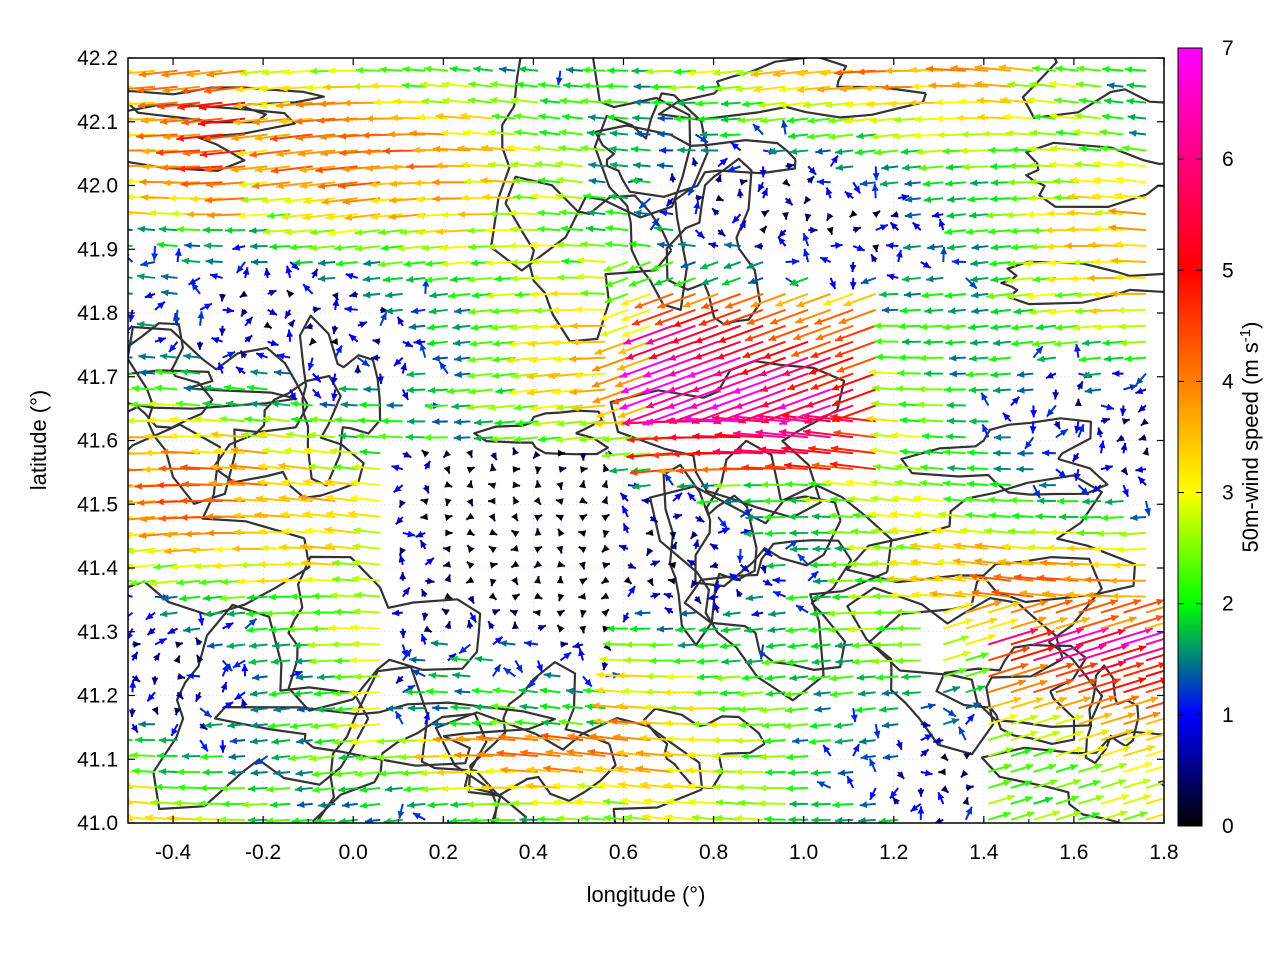 Image resolution: width=1280 pixels, height=960 pixels. Describe the element at coordinates (38, 440) in the screenshot. I see `y-axis-title: latitude (°)` at that location.